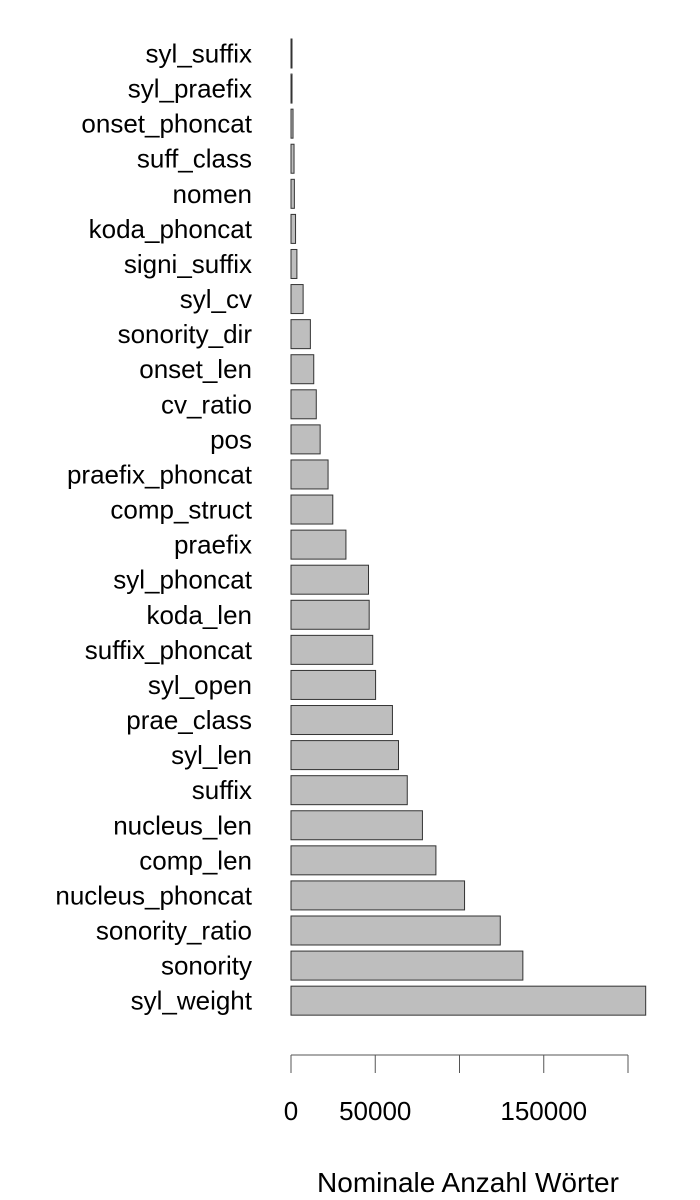 This screenshot has width=700, height=1200. Describe the element at coordinates (160, 474) in the screenshot. I see `category-label: praefix_phoncat` at that location.